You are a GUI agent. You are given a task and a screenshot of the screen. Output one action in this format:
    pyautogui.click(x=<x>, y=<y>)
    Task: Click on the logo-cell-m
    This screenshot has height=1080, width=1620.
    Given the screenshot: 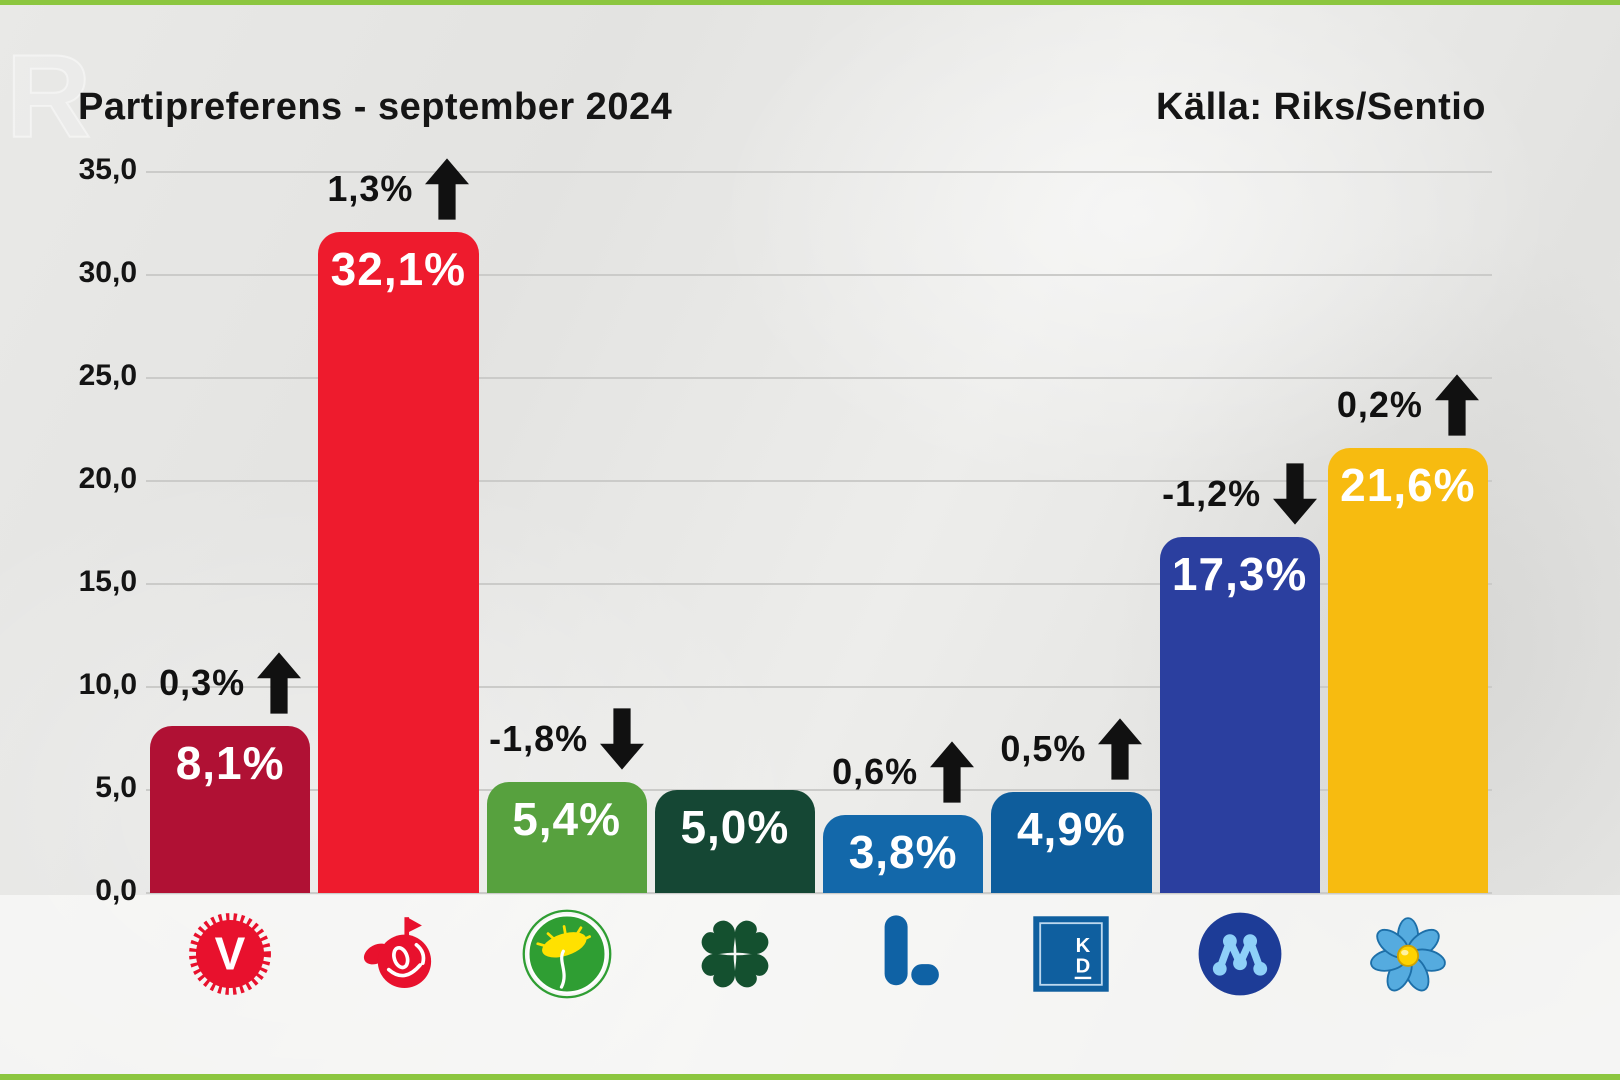 What is the action you would take?
    pyautogui.click(x=1240, y=985)
    